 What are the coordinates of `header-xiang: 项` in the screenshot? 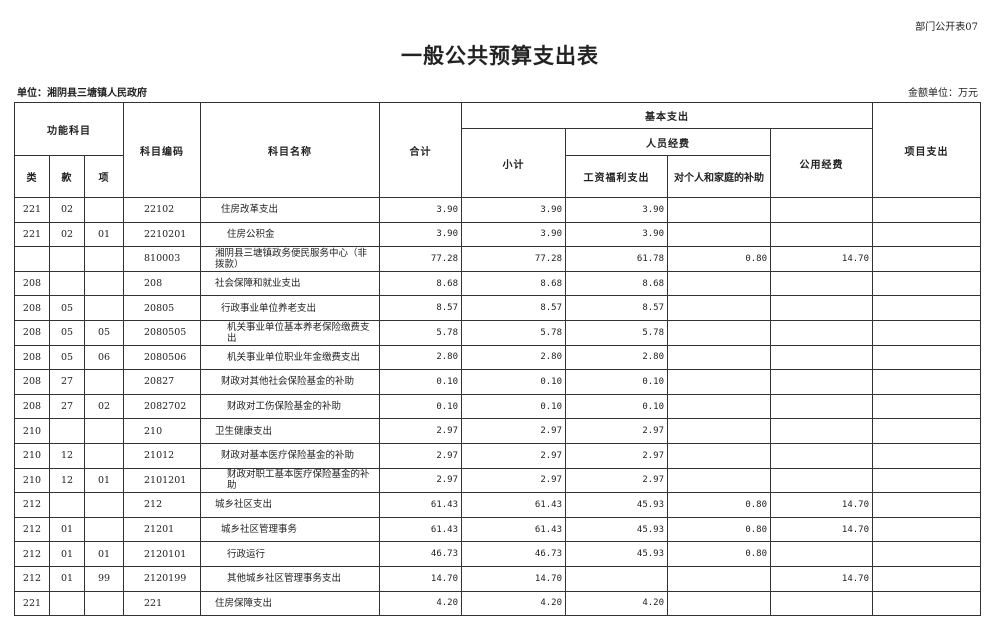 It's located at (104, 176).